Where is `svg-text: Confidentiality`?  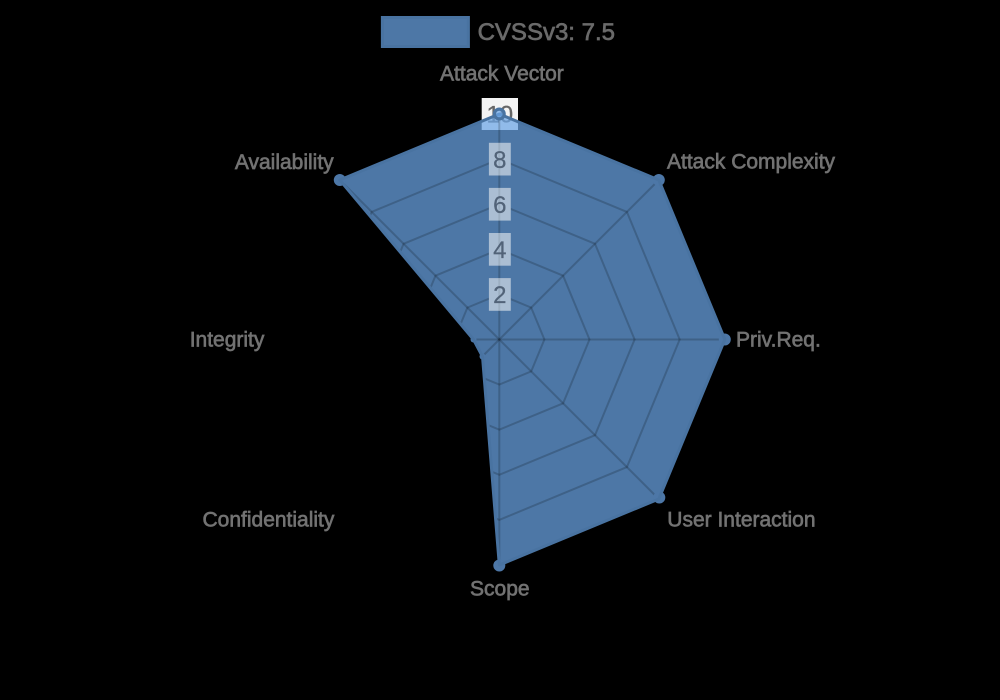 svg-text: Confidentiality is located at coordinates (268, 520).